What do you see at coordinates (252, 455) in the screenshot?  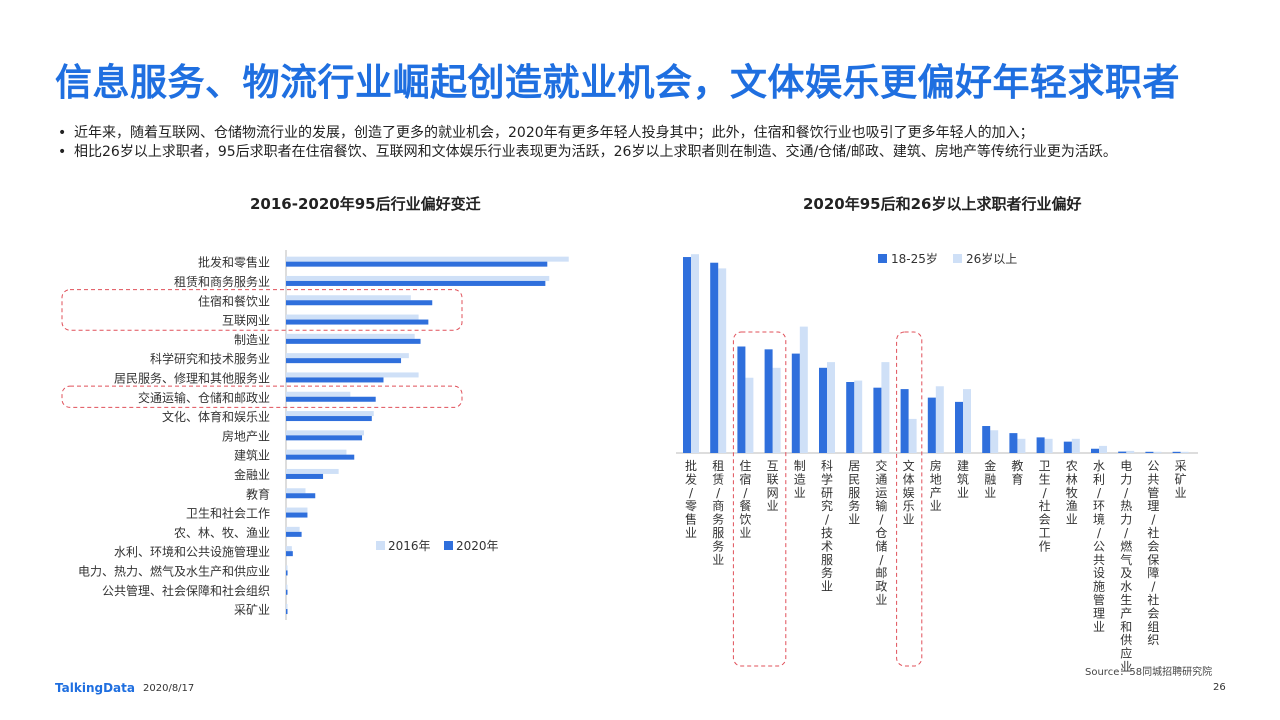 I see `category-label: 建筑业` at bounding box center [252, 455].